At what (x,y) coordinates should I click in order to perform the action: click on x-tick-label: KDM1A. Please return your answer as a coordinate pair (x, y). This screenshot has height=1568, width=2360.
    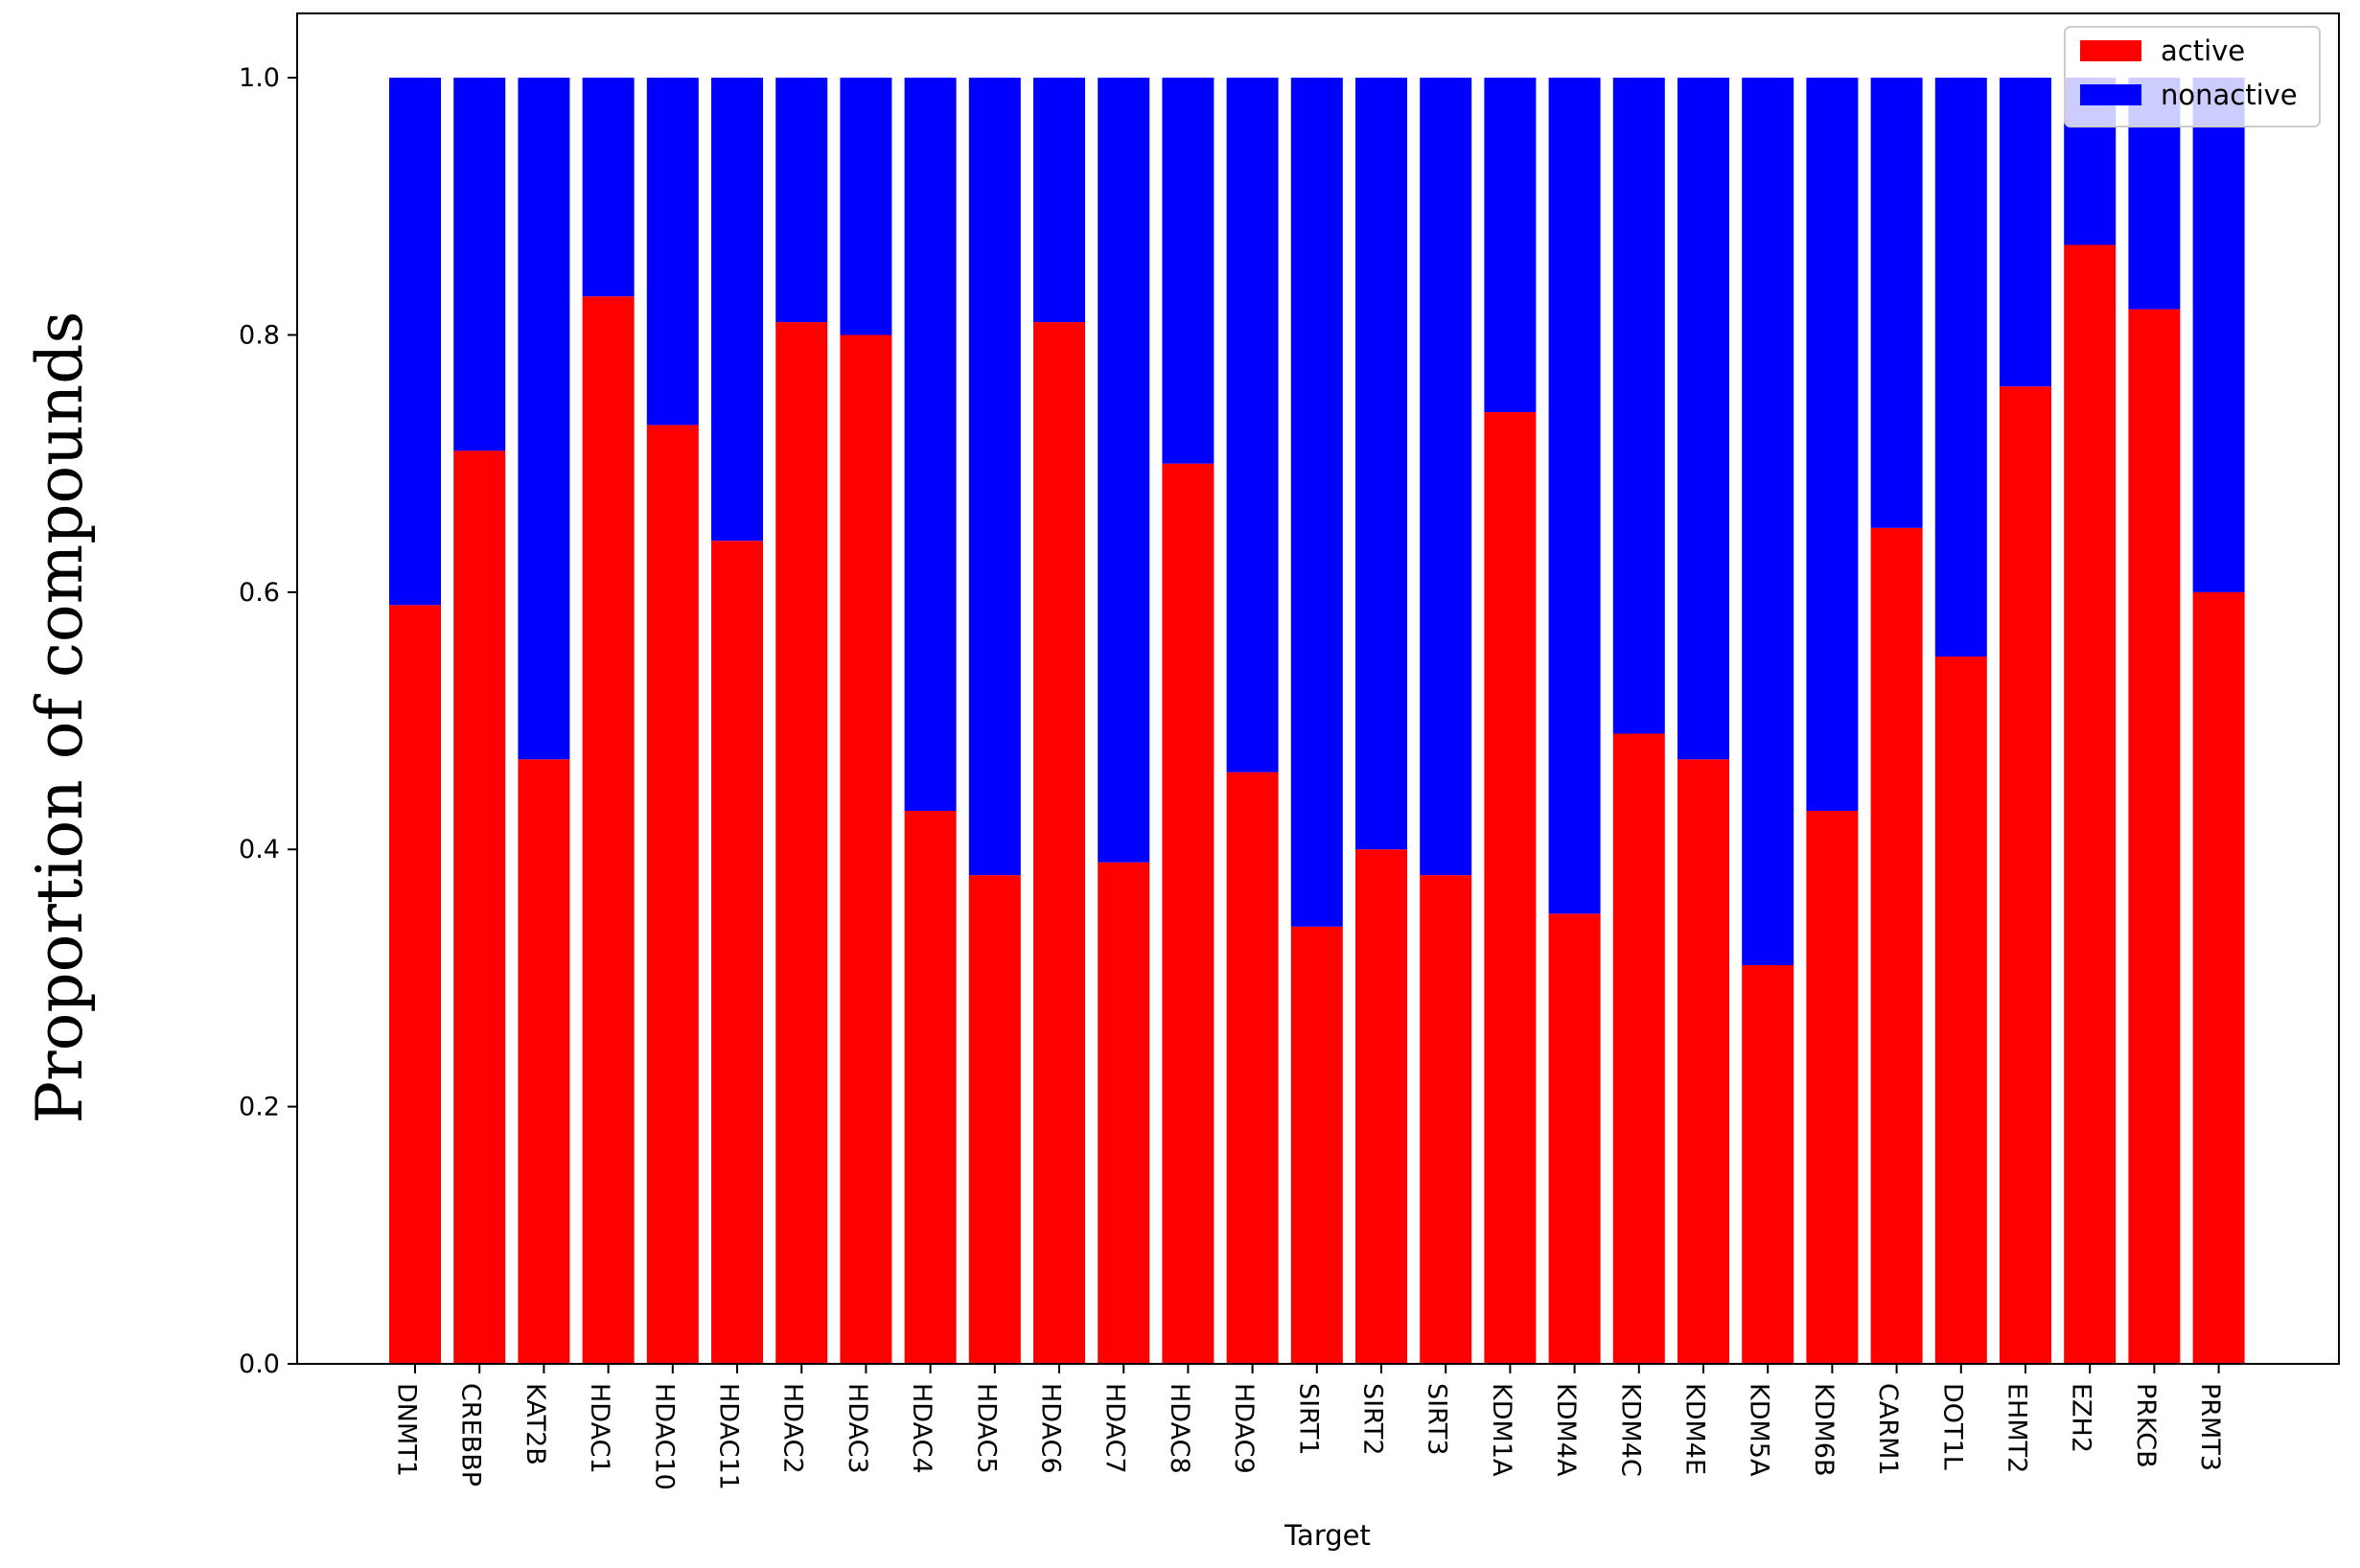
    Looking at the image, I should click on (1501, 1430).